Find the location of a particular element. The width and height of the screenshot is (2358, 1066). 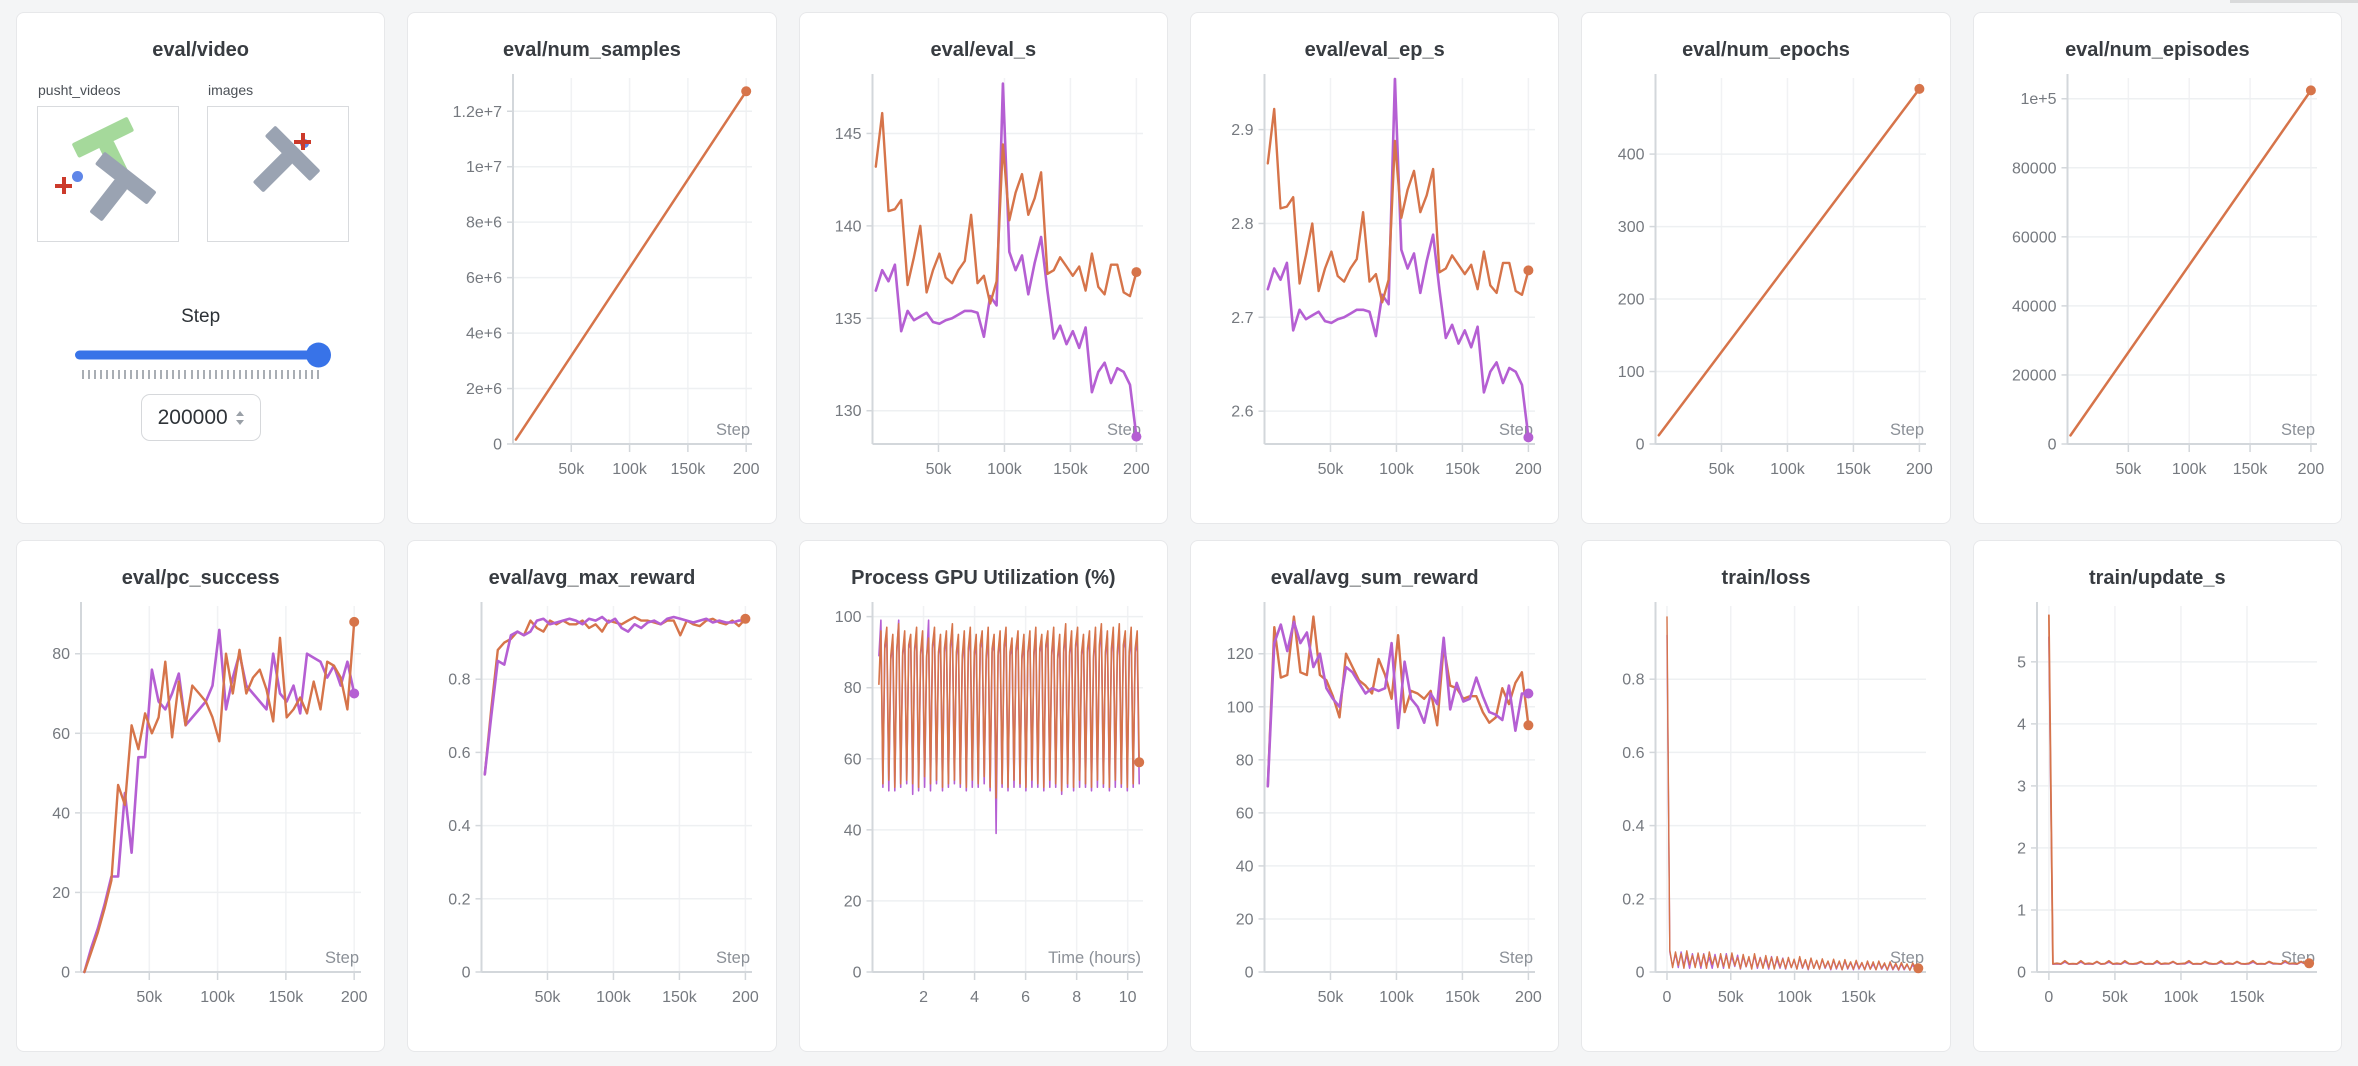

pusht-video-thumbnail is located at coordinates (108, 174).